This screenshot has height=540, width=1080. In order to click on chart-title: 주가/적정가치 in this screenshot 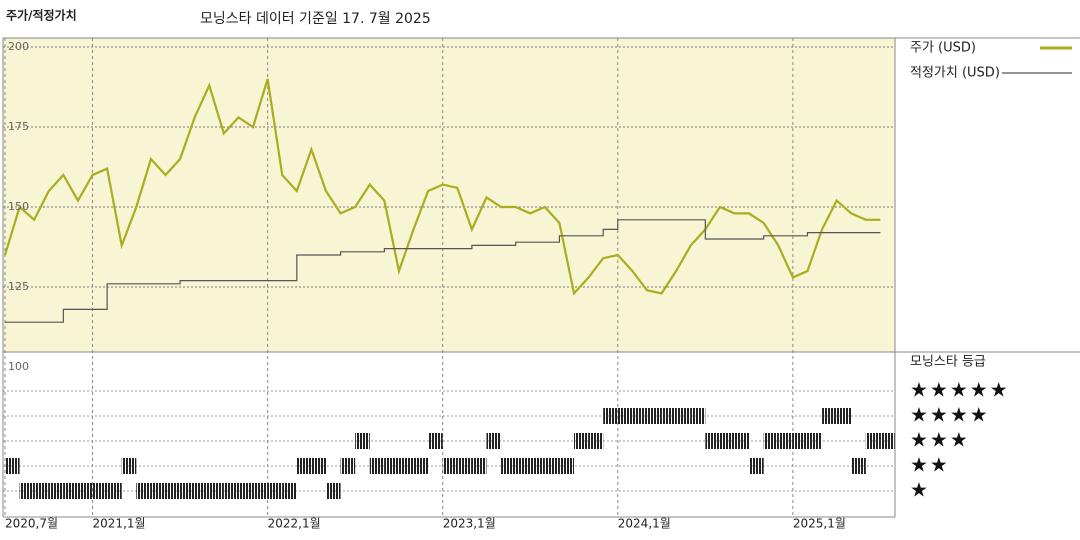, I will do `click(41, 15)`.